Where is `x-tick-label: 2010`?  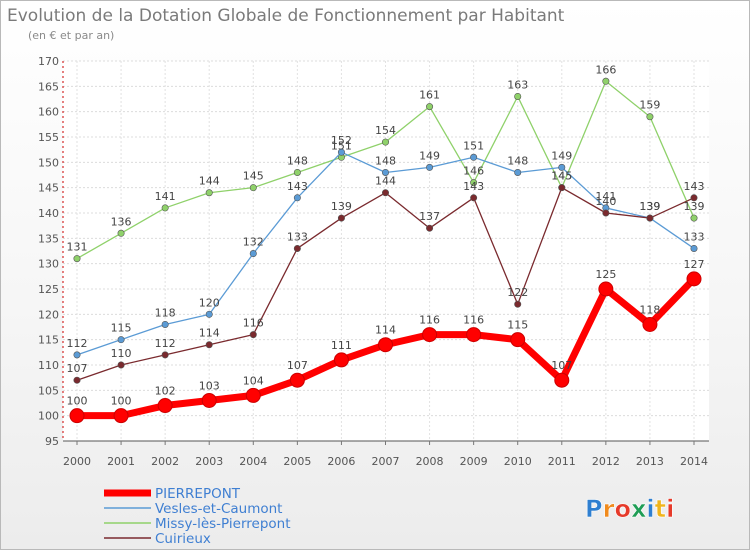
x-tick-label: 2010 is located at coordinates (518, 461).